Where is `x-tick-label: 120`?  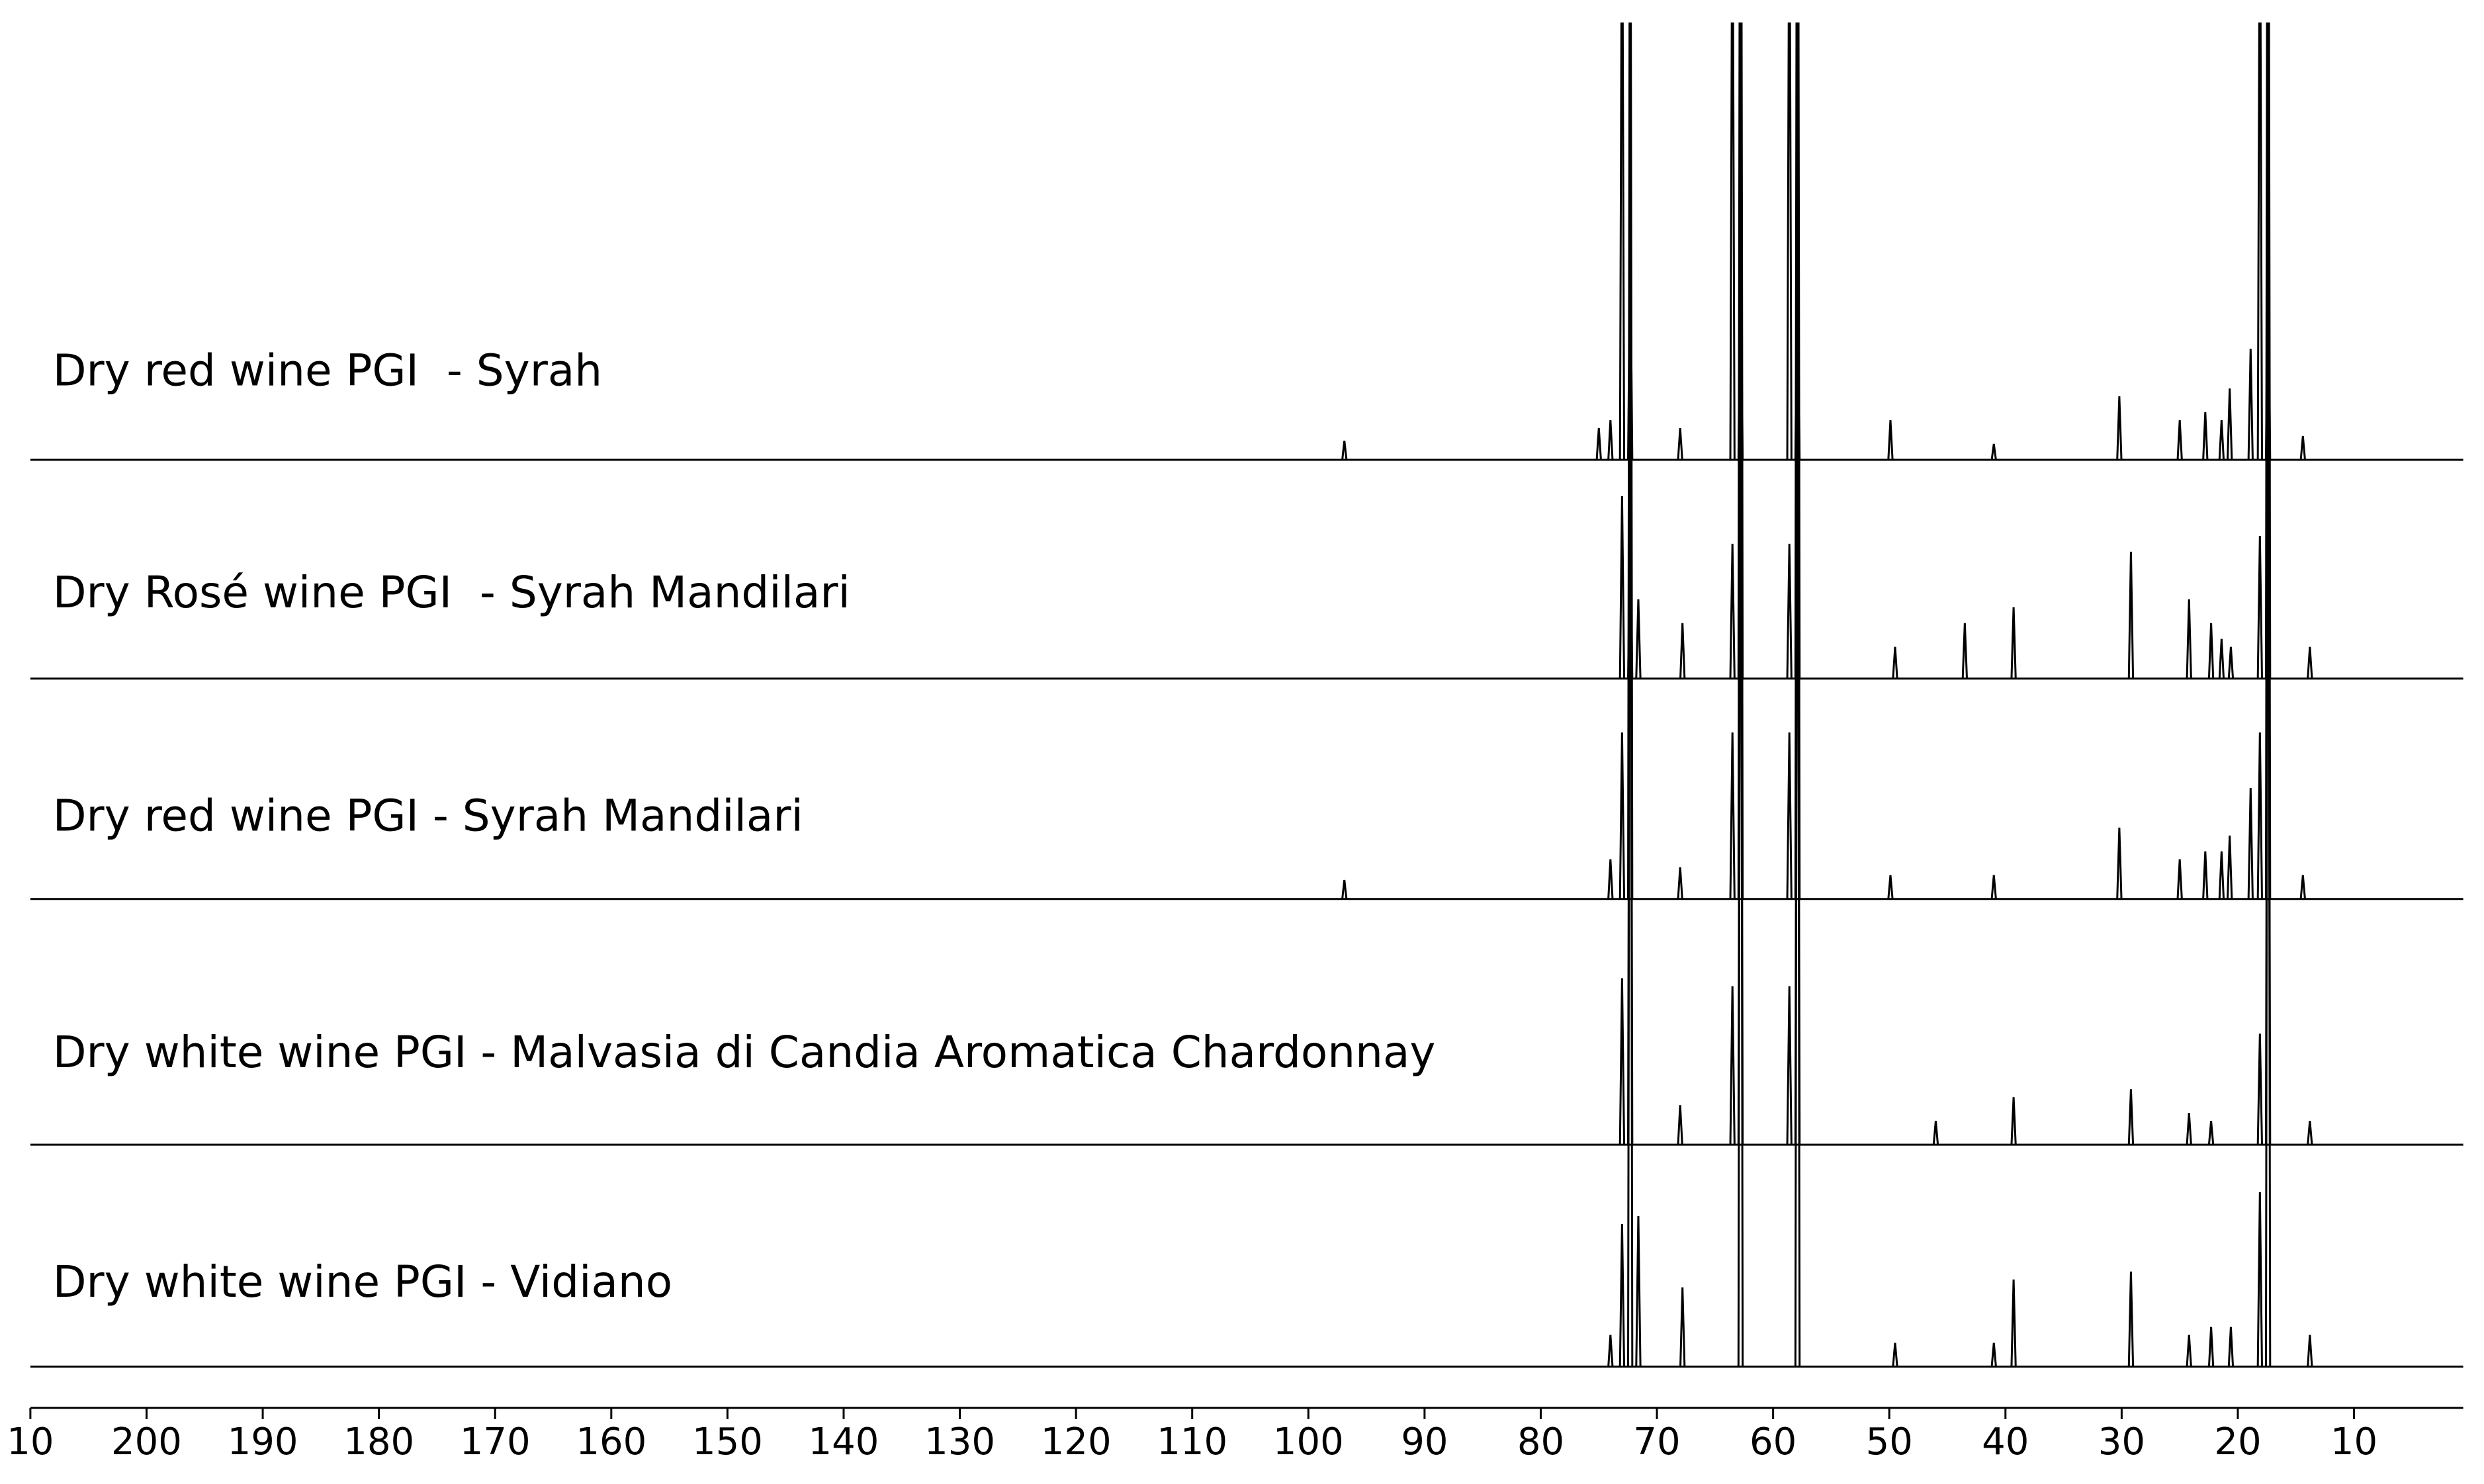 x-tick-label: 120 is located at coordinates (1076, 1441).